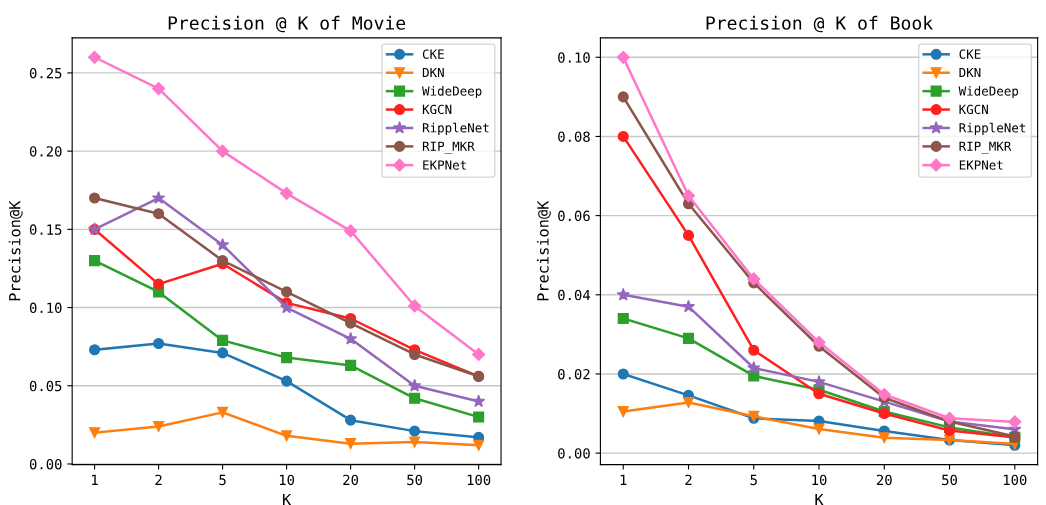 The height and width of the screenshot is (505, 1046). What do you see at coordinates (574, 136) in the screenshot?
I see `y-tick-label: 0.08` at bounding box center [574, 136].